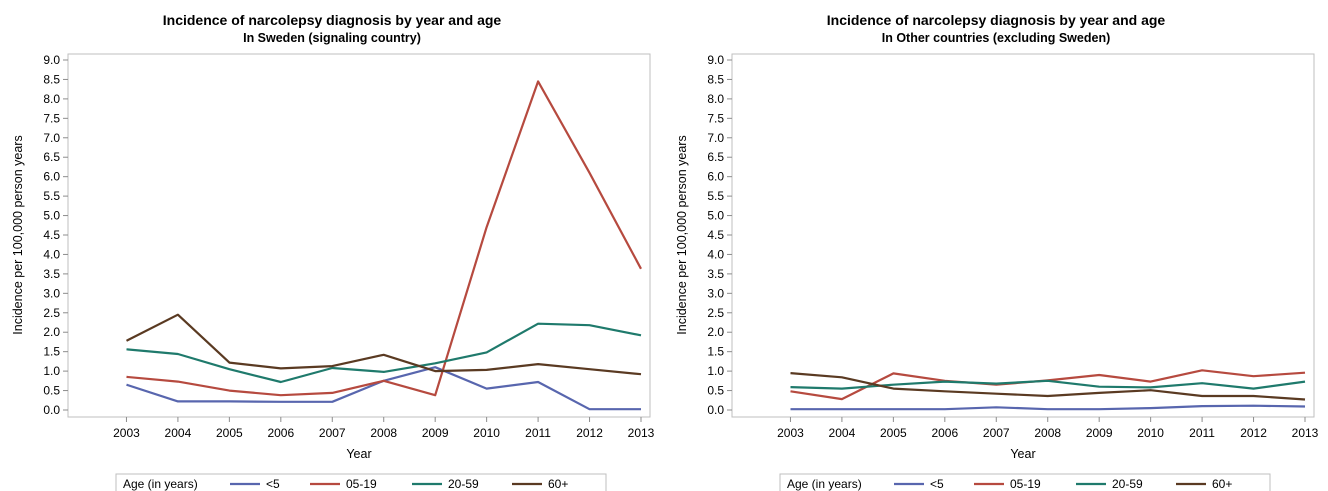 The width and height of the screenshot is (1328, 491). What do you see at coordinates (996, 38) in the screenshot?
I see `chart-subtitle: In Other countries (excluding Sweden)` at bounding box center [996, 38].